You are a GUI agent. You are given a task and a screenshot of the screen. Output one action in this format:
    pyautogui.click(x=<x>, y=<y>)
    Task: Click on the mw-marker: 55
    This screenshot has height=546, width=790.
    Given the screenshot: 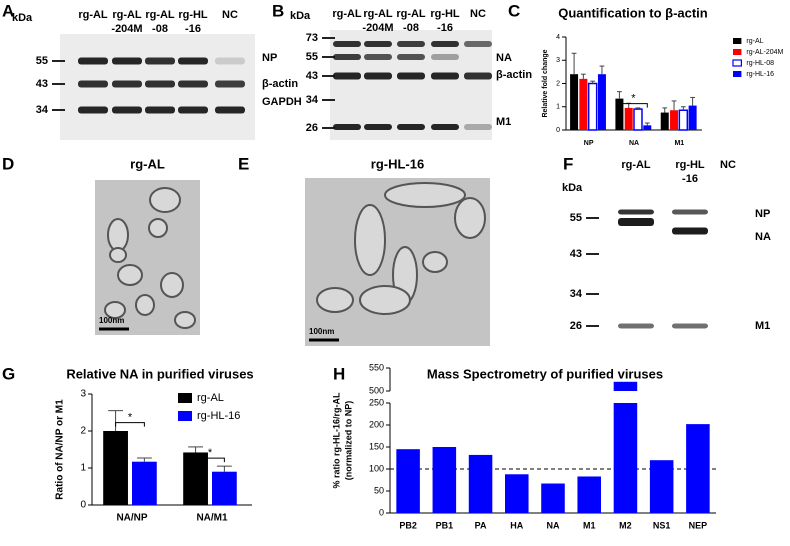 What is the action you would take?
    pyautogui.click(x=42, y=61)
    